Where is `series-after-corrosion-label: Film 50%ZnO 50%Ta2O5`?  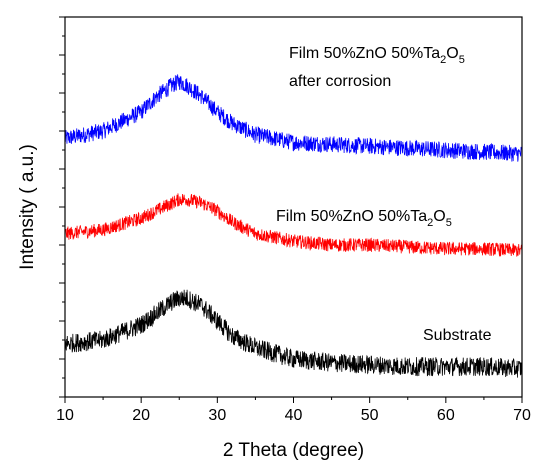 series-after-corrosion-label: Film 50%ZnO 50%Ta2O5 is located at coordinates (377, 55).